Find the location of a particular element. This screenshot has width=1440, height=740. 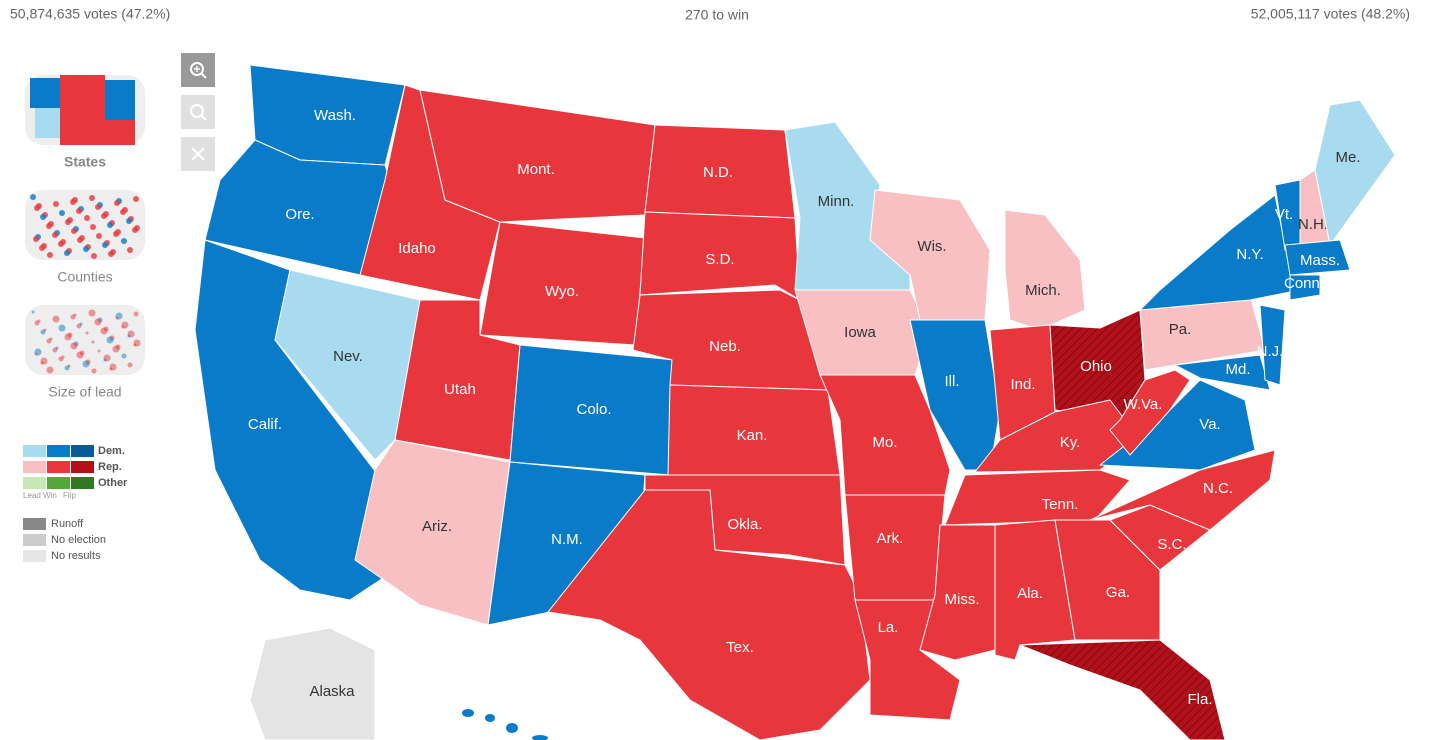

reset-zoom is located at coordinates (198, 154).